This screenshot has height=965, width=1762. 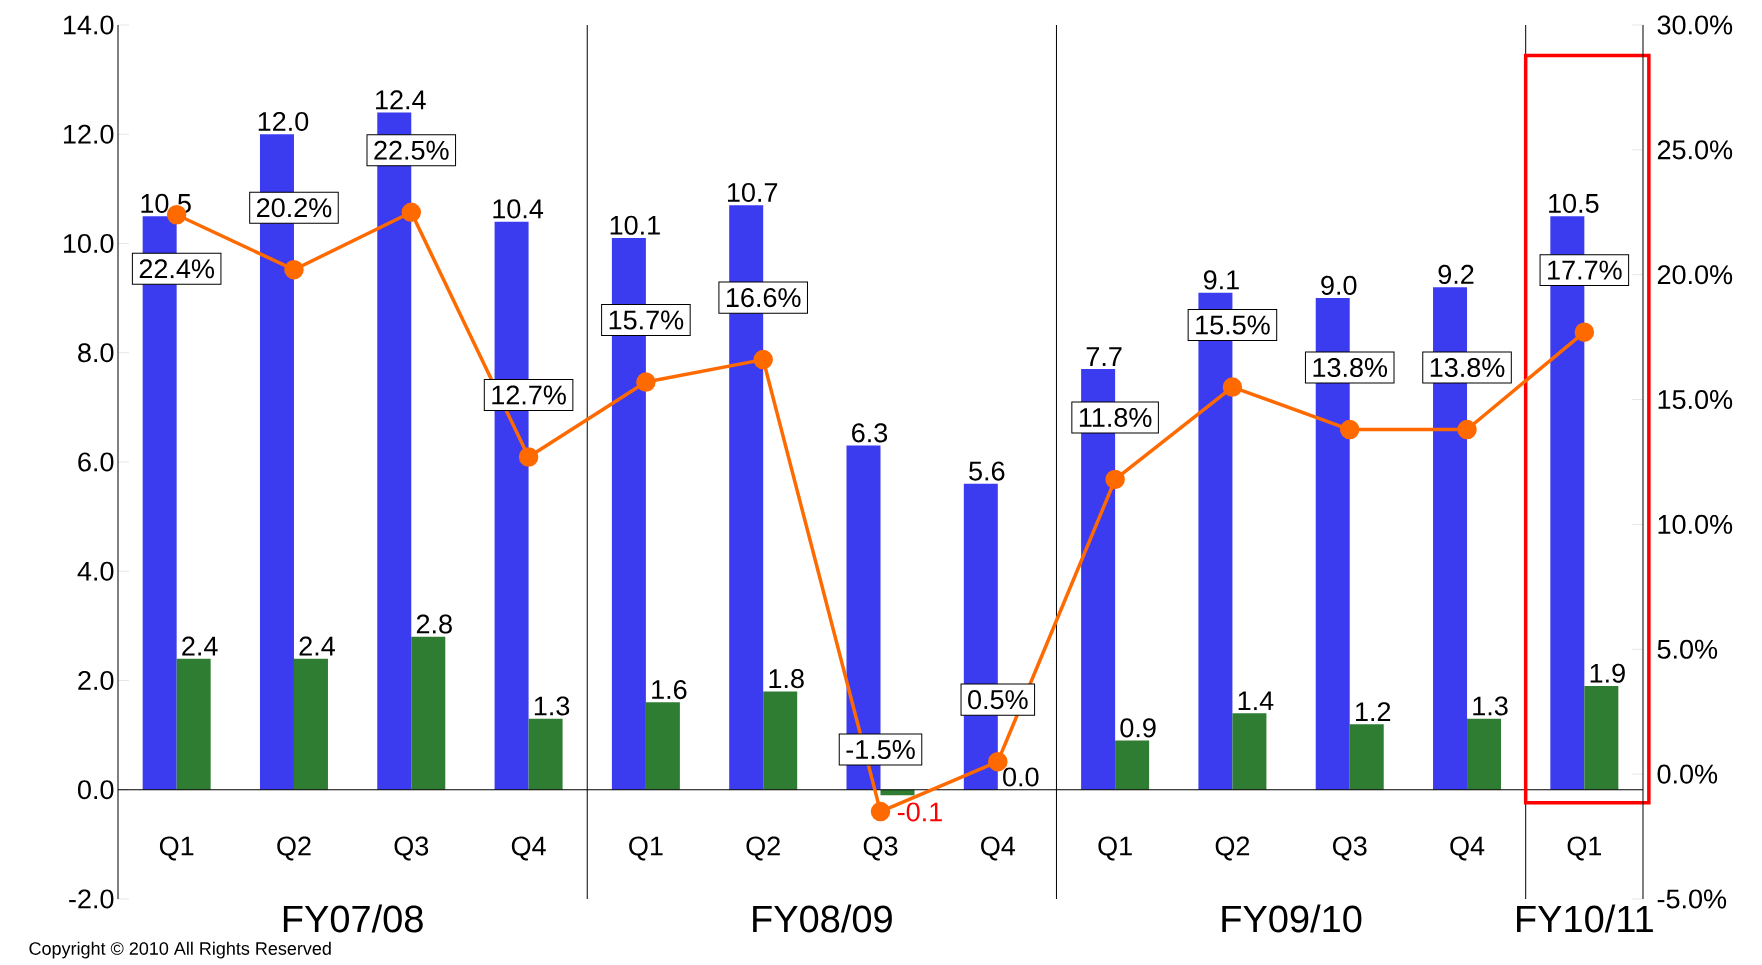 I want to click on data-label: -1.5%, so click(x=880, y=750).